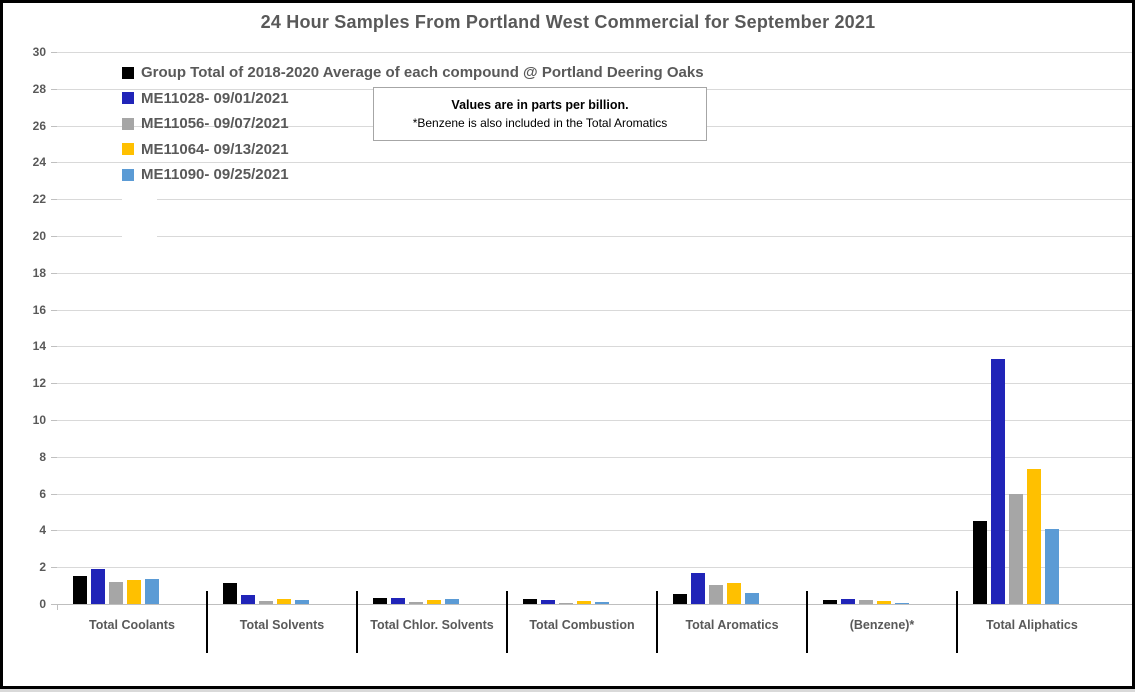  What do you see at coordinates (680, 598) in the screenshot?
I see `bar-total-aromatics-s0` at bounding box center [680, 598].